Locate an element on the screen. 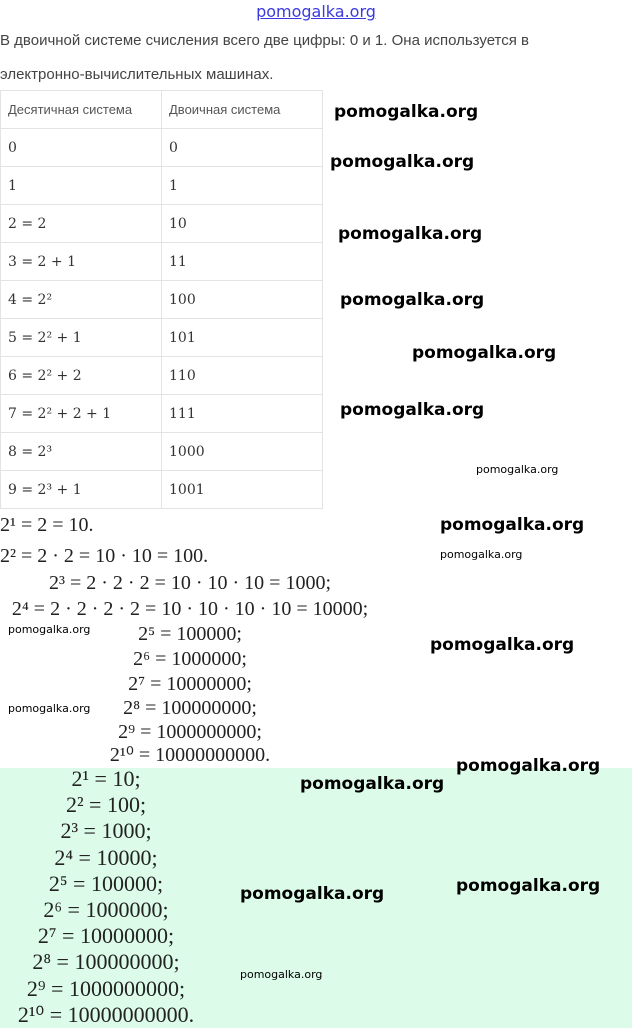 The image size is (632, 1028). decimal-cell: 3 = 2 + 1 is located at coordinates (81, 261).